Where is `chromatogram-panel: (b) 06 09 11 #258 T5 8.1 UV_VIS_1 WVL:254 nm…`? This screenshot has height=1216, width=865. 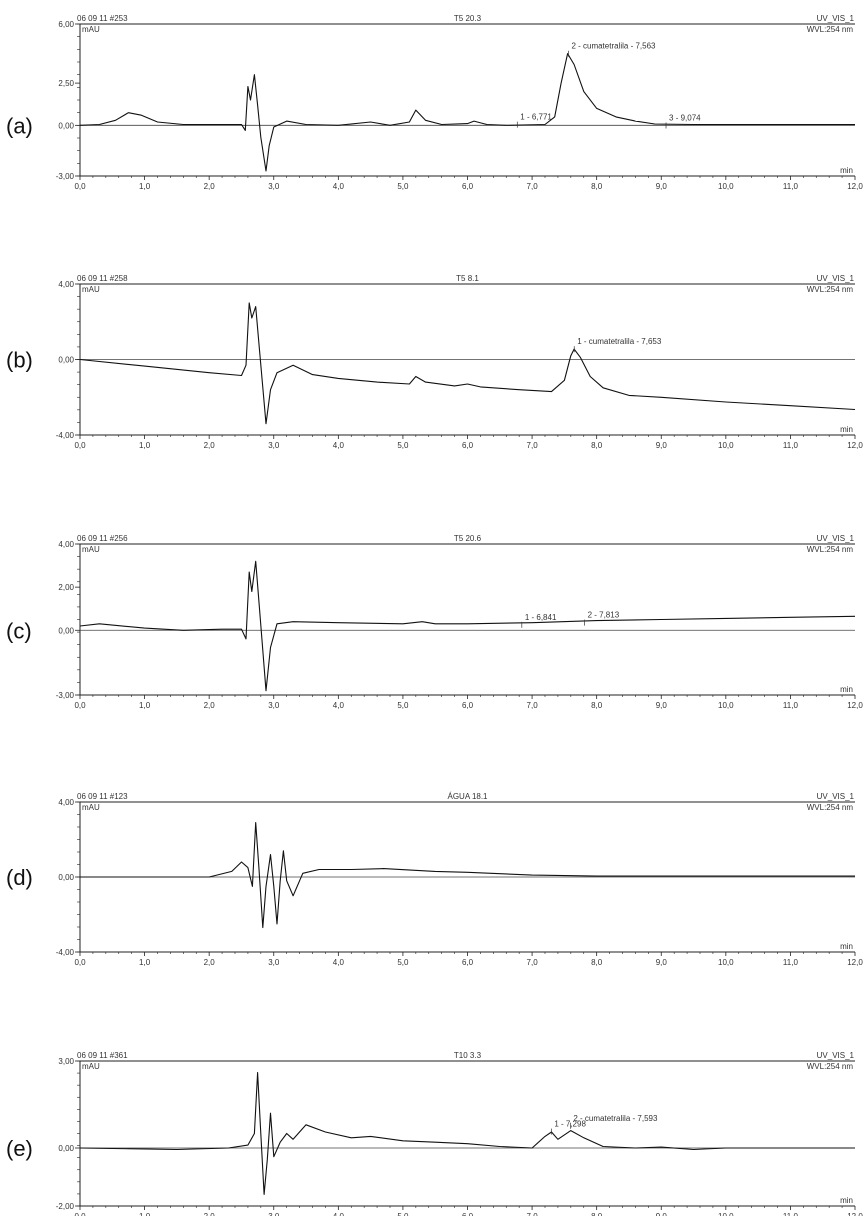
chromatogram-panel: (b) 06 09 11 #258 T5 8.1 UV_VIS_1 WVL:254 nm… is located at coordinates (434, 362).